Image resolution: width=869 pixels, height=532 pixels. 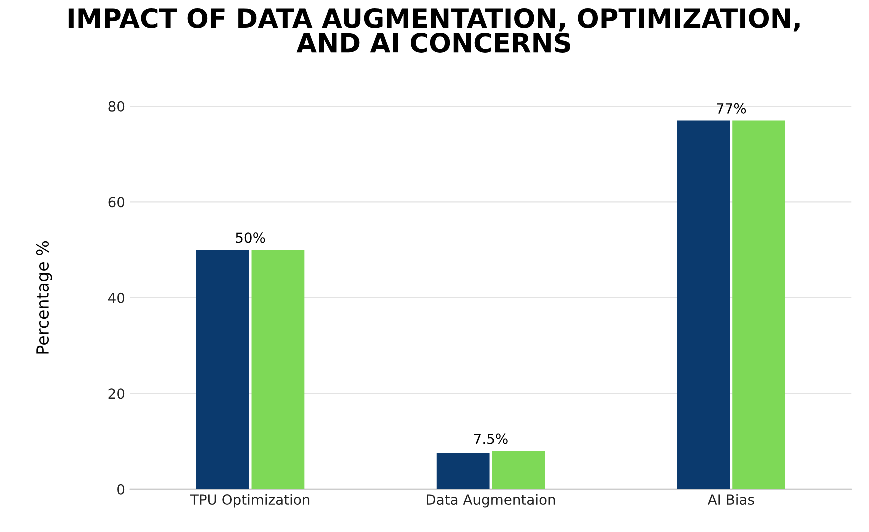 I want to click on x-tick-label: TPU Optimization, so click(x=250, y=501).